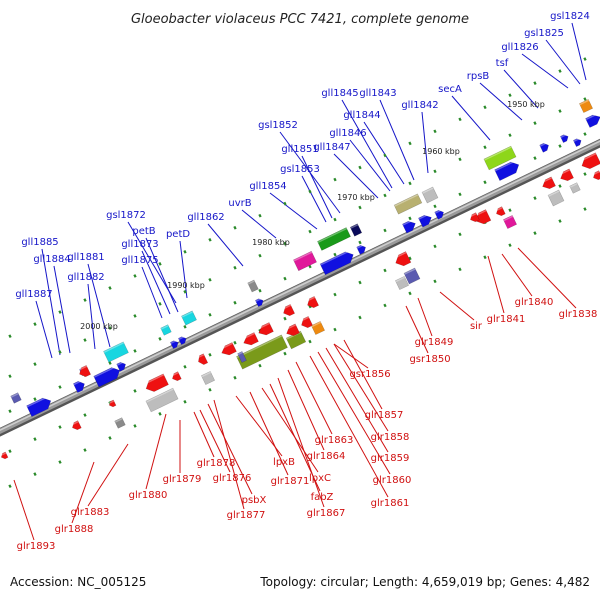 The height and width of the screenshot is (600, 600). Describe the element at coordinates (254, 500) in the screenshot. I see `gene-label-psbX: psbX` at that location.